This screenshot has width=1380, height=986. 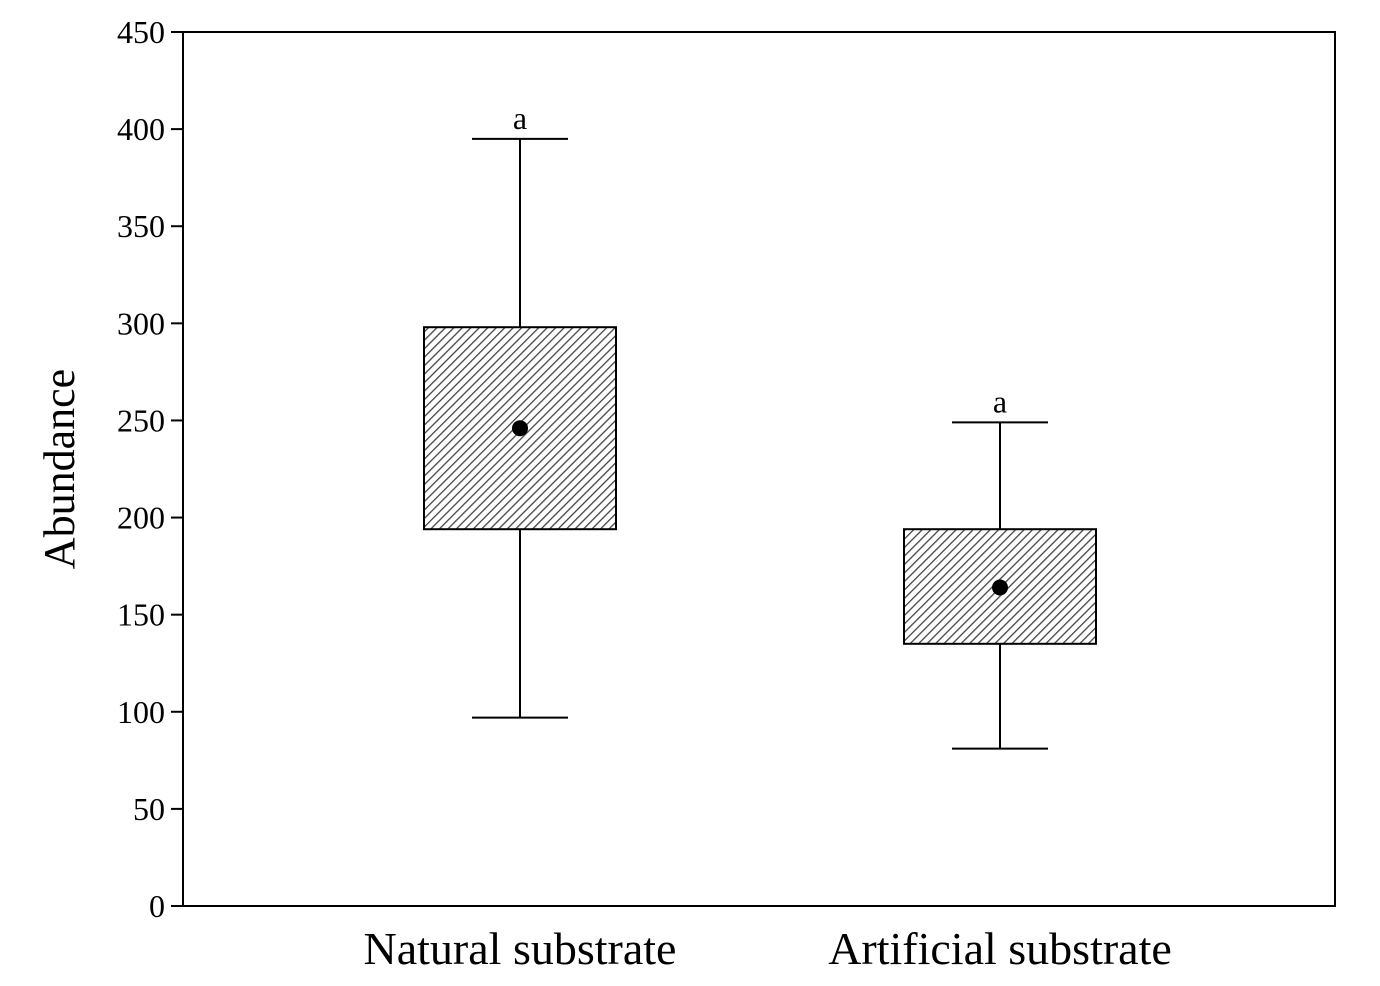 What do you see at coordinates (141, 518) in the screenshot?
I see `y-tick-label: 200` at bounding box center [141, 518].